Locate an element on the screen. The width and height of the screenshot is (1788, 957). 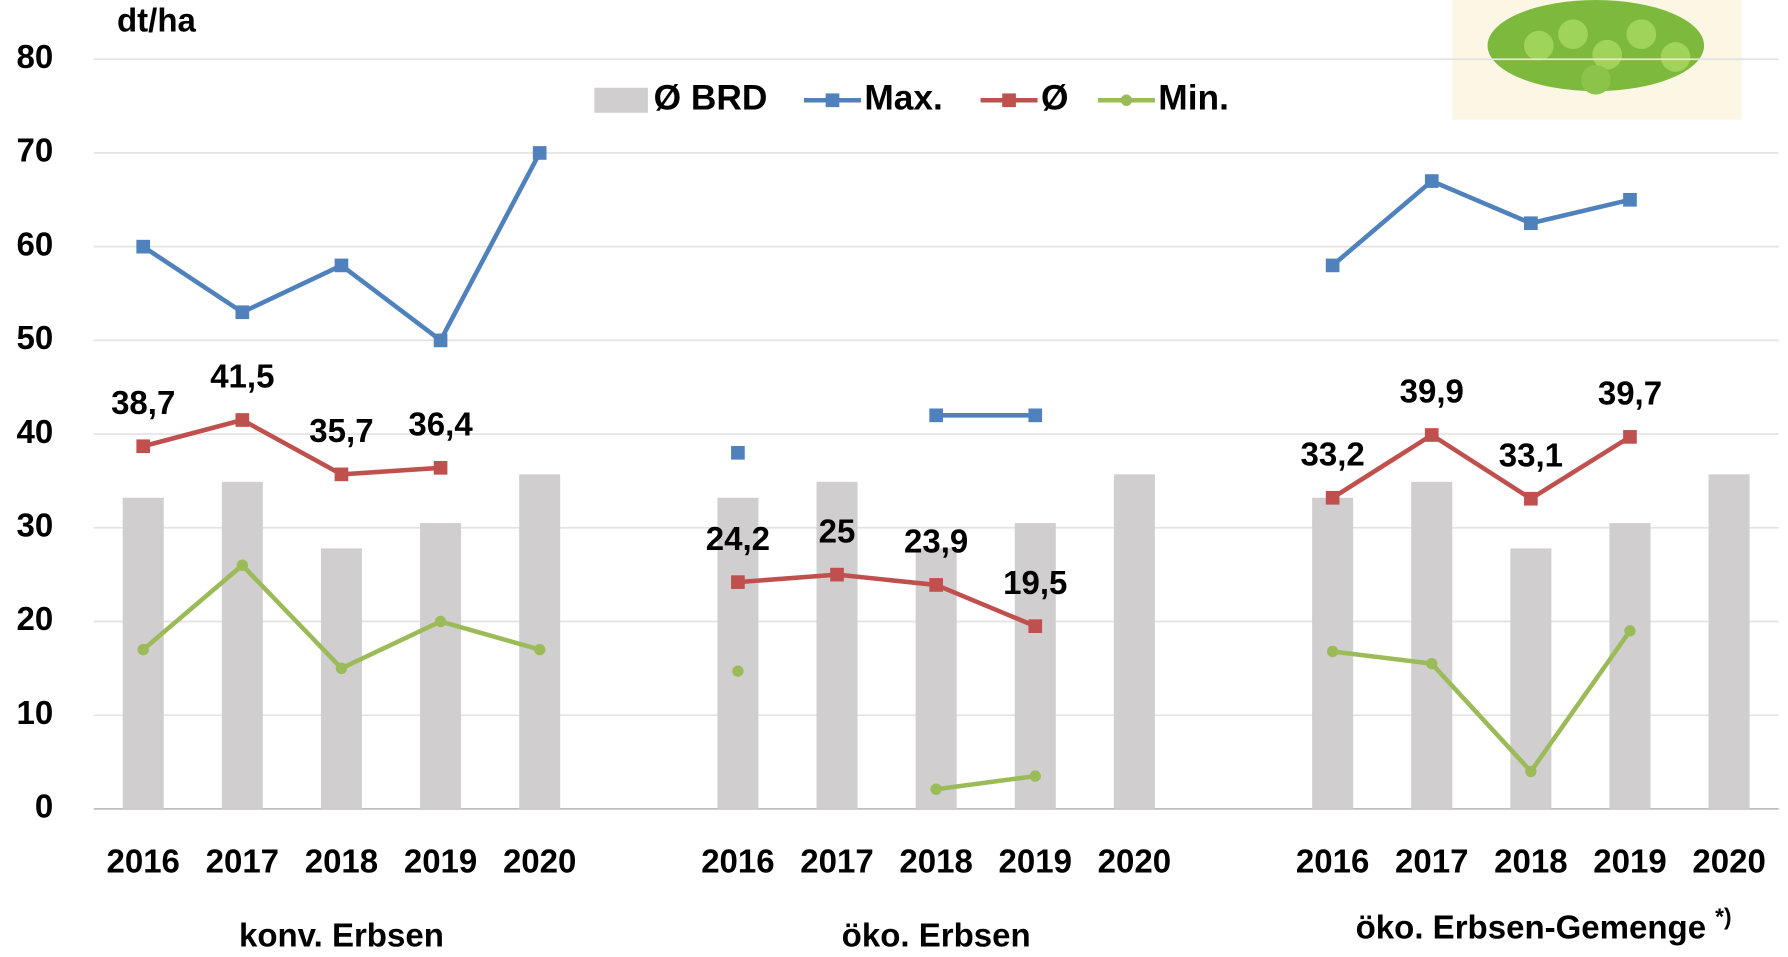
y-tick-label: 20 is located at coordinates (34, 618).